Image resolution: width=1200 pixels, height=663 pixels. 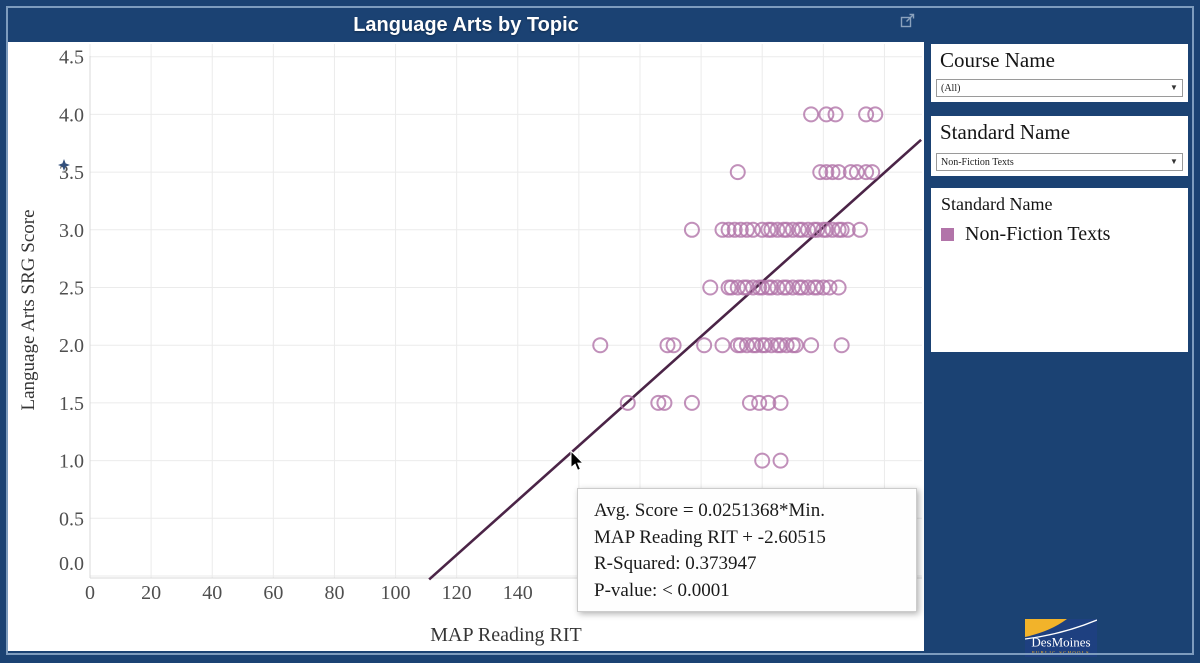 I want to click on x-tick-label: 120, so click(x=457, y=593).